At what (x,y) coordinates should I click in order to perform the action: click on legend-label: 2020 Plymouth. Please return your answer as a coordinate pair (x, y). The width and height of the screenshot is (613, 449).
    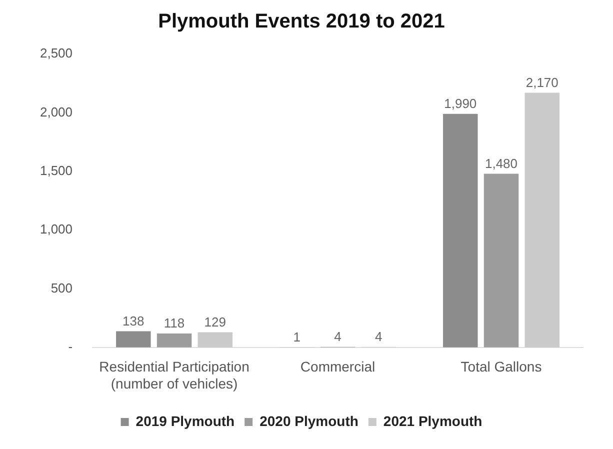
    Looking at the image, I should click on (309, 420).